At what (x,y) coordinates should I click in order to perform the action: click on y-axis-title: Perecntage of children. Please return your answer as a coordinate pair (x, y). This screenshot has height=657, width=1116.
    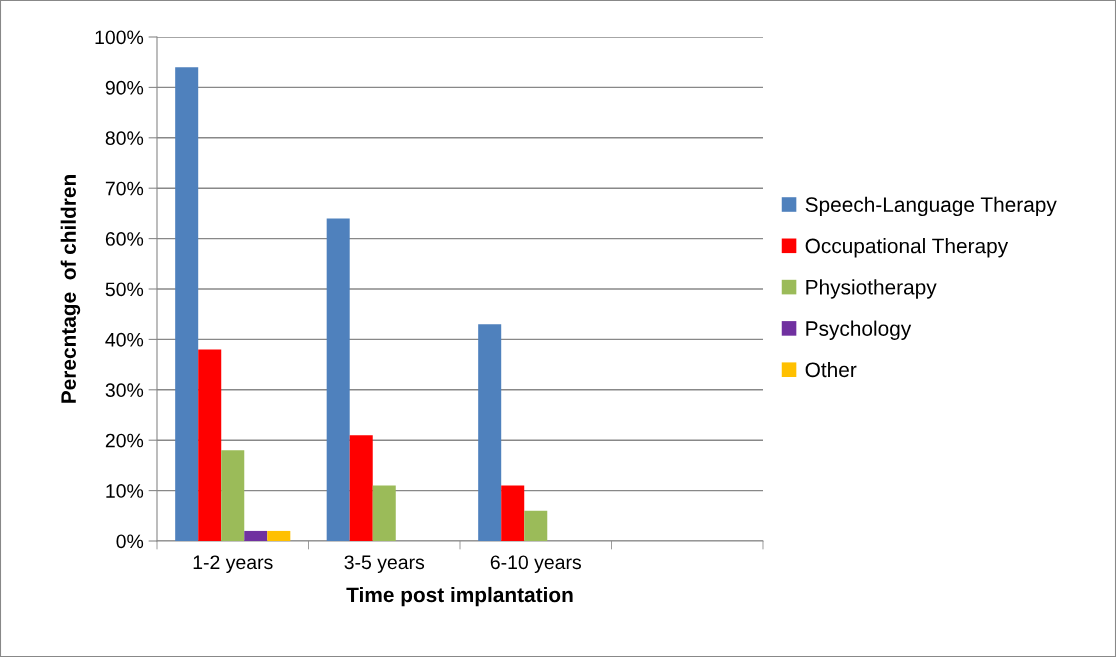
    Looking at the image, I should click on (70, 289).